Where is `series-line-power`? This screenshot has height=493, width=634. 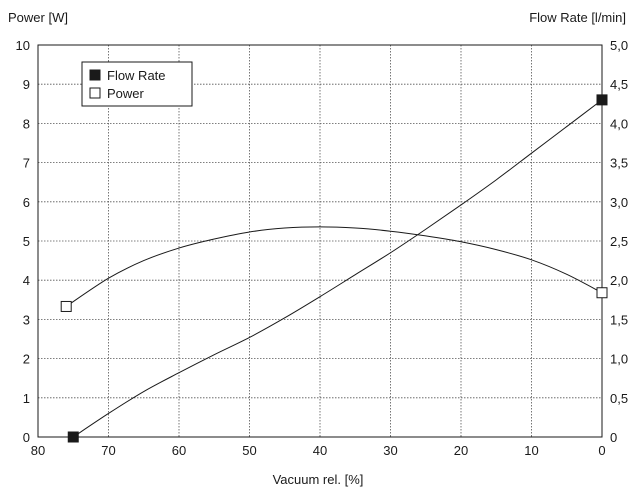 series-line-power is located at coordinates (334, 266).